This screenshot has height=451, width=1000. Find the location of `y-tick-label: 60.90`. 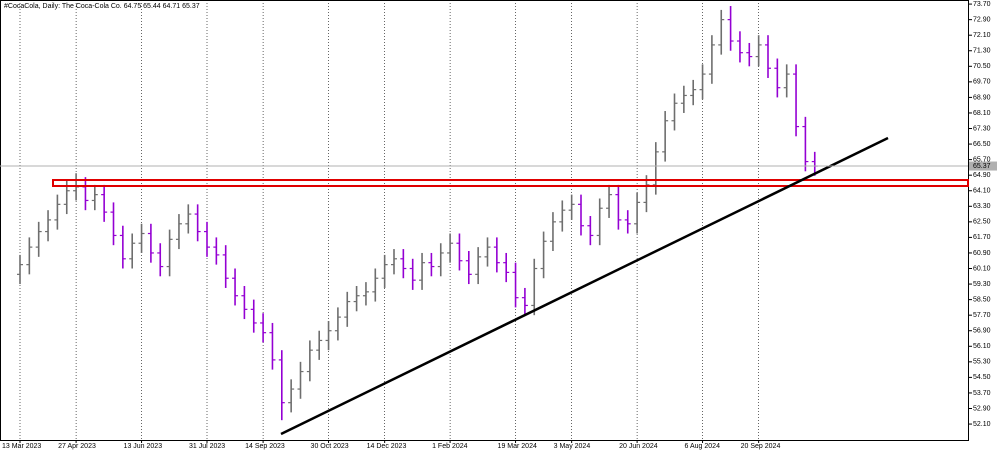

y-tick-label: 60.90 is located at coordinates (982, 253).